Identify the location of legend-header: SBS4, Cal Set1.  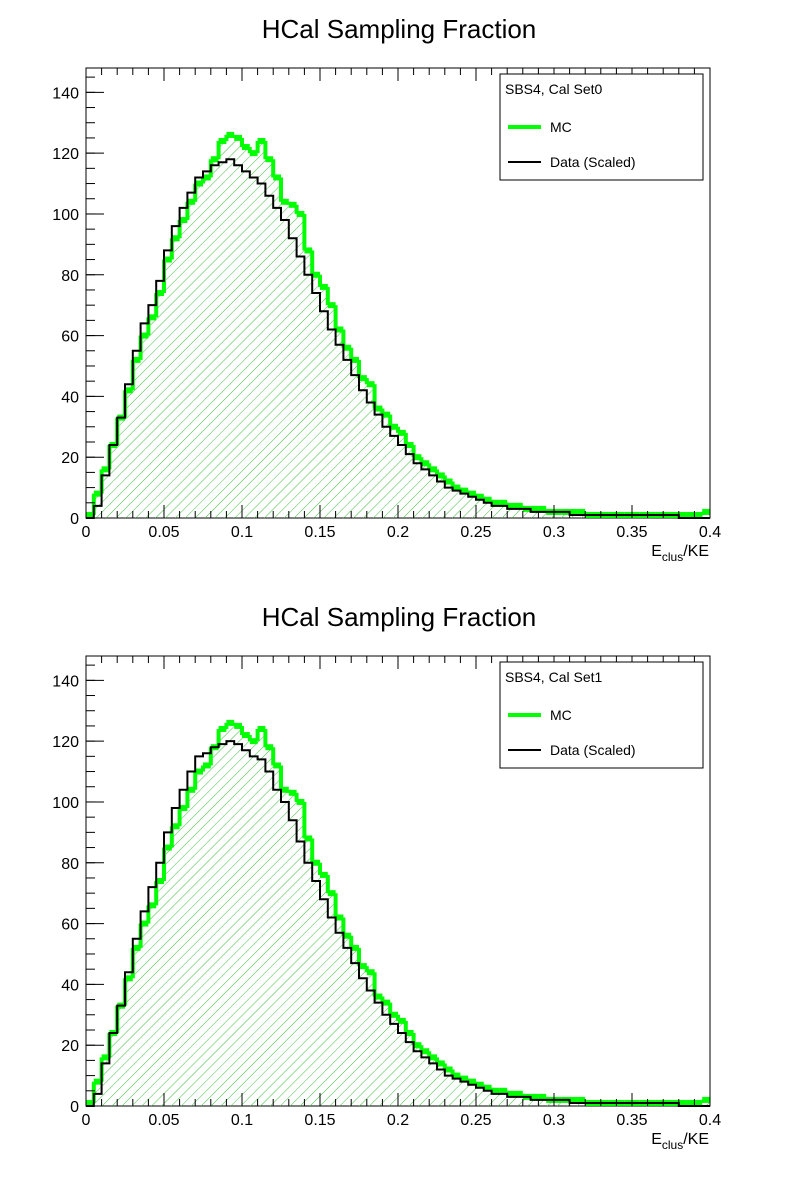
(553, 677).